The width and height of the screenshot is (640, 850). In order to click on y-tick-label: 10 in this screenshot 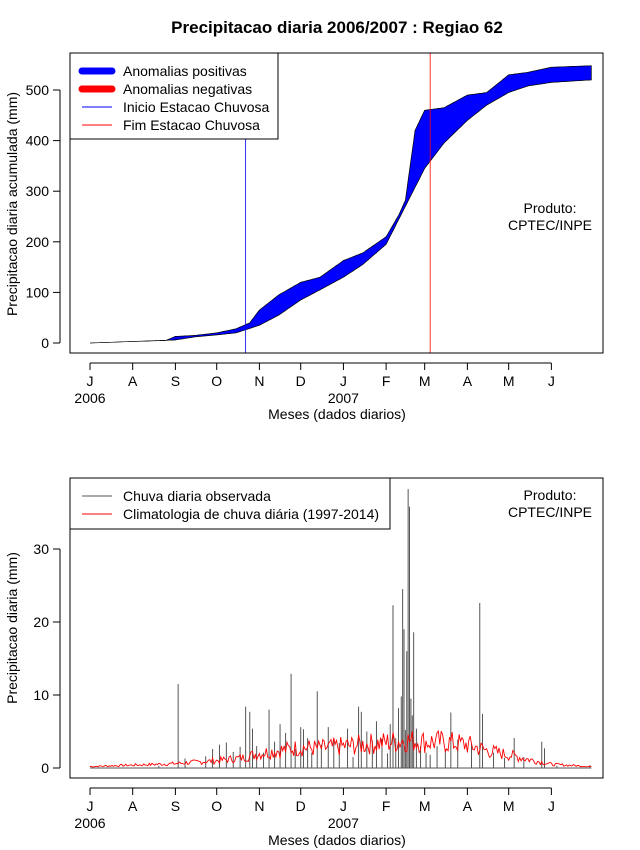, I will do `click(41, 695)`.